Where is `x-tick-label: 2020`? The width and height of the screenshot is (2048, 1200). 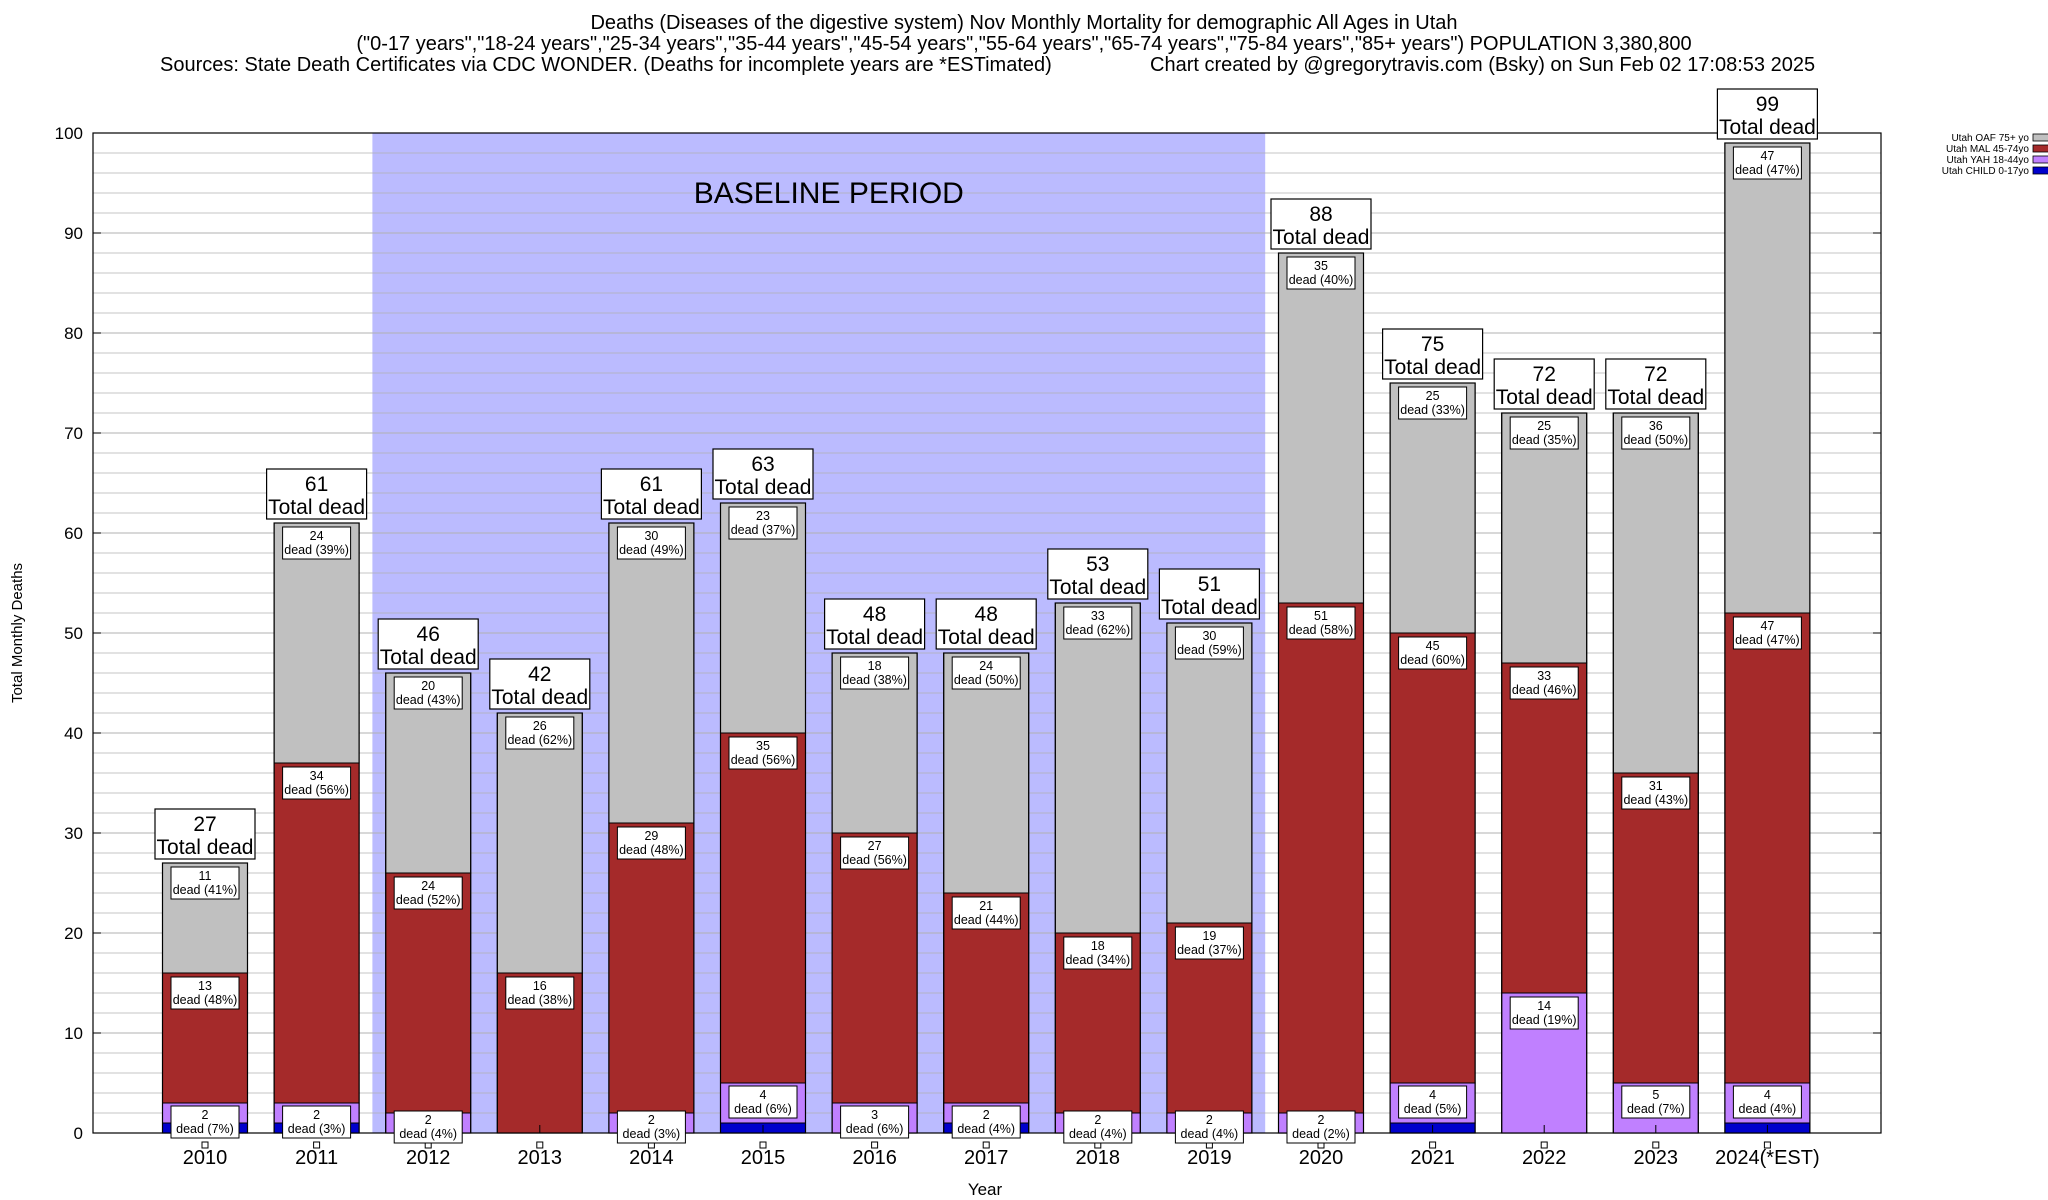
x-tick-label: 2020 is located at coordinates (1321, 1158).